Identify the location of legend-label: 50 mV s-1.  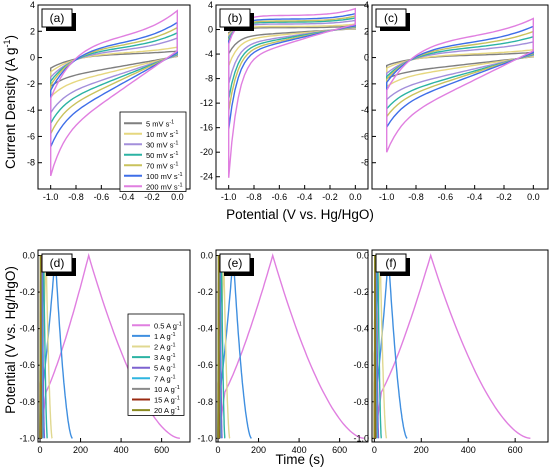
(162, 155).